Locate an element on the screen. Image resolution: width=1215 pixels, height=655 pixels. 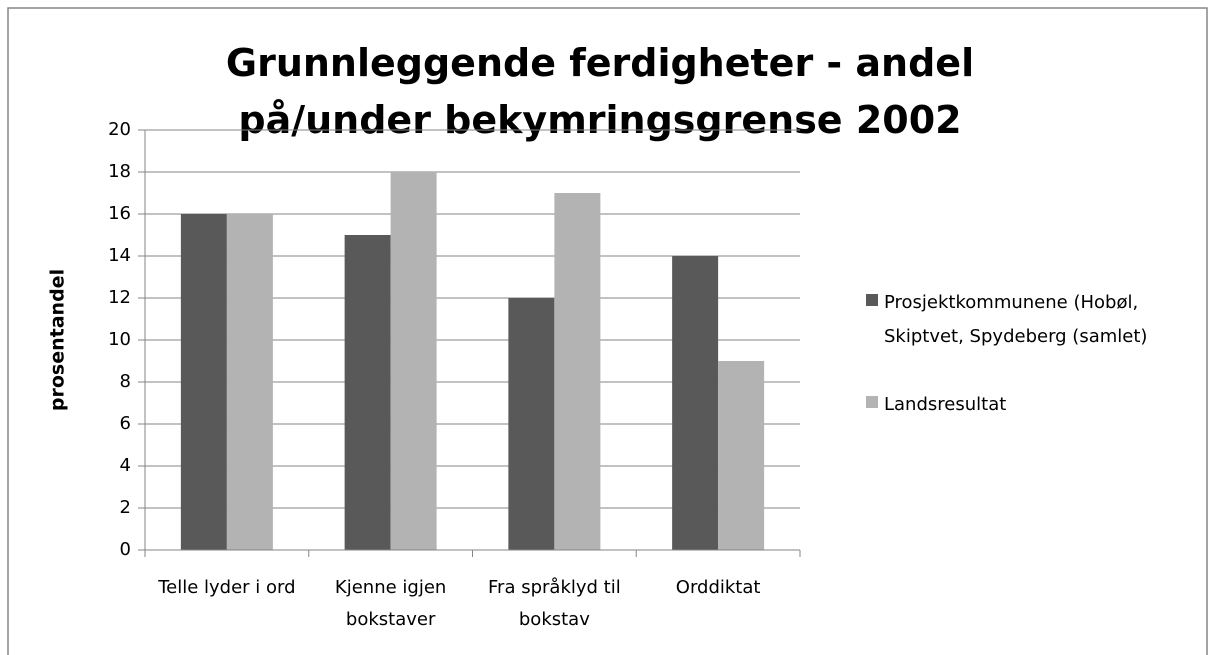
y-tick-label: 10 is located at coordinates (119, 339).